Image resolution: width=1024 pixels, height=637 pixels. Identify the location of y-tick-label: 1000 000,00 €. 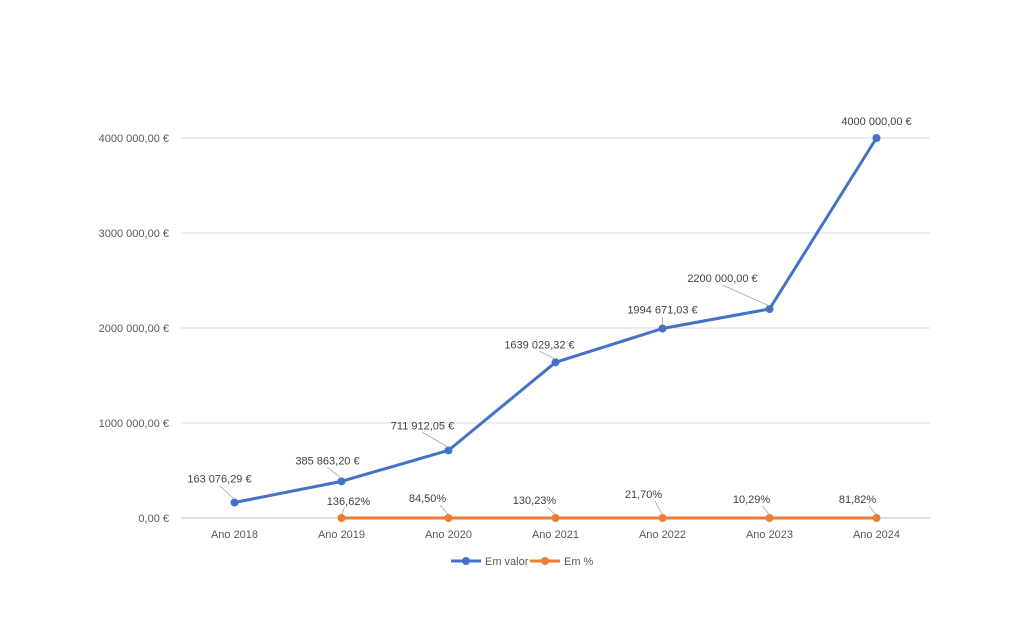
(134, 424).